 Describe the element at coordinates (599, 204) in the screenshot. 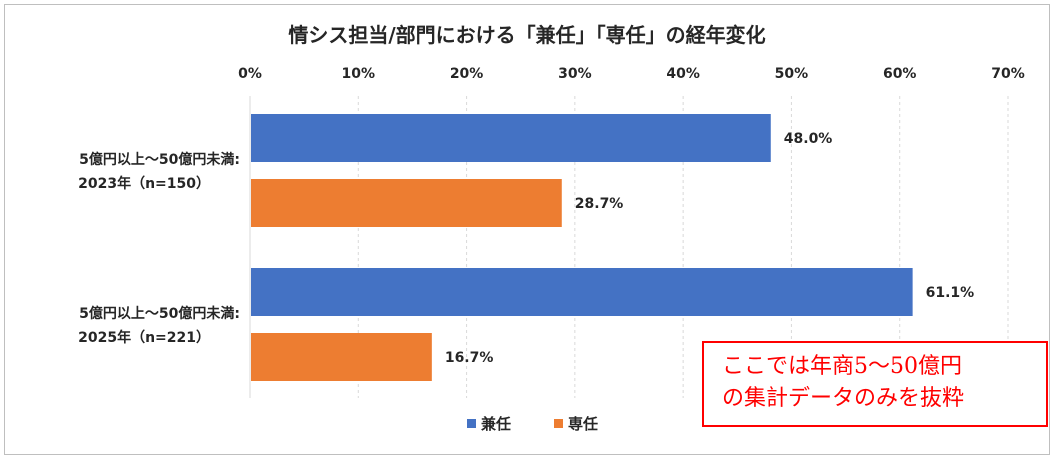

I see `data-label: 28.7%` at that location.